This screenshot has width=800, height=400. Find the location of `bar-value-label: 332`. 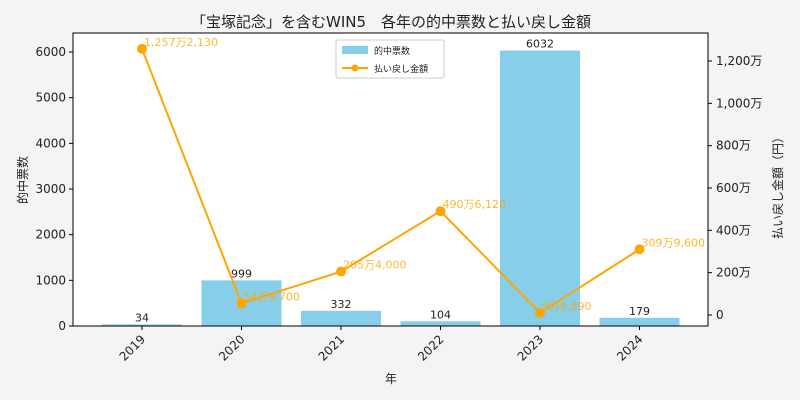

bar-value-label: 332 is located at coordinates (341, 304).